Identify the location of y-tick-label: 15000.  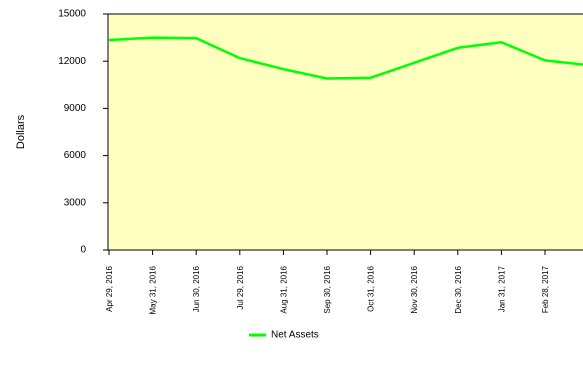
(72, 14).